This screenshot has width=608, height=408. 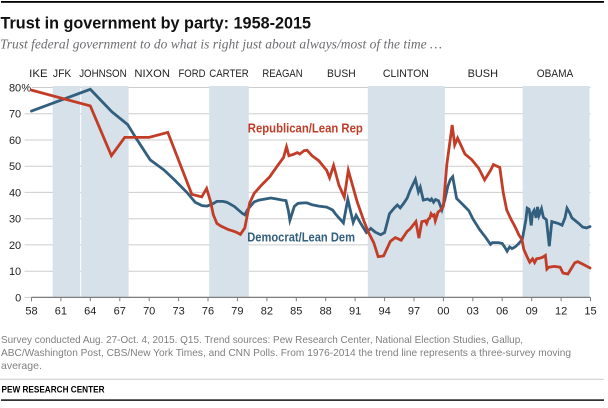 What do you see at coordinates (178, 312) in the screenshot?
I see `svg-text: 73` at bounding box center [178, 312].